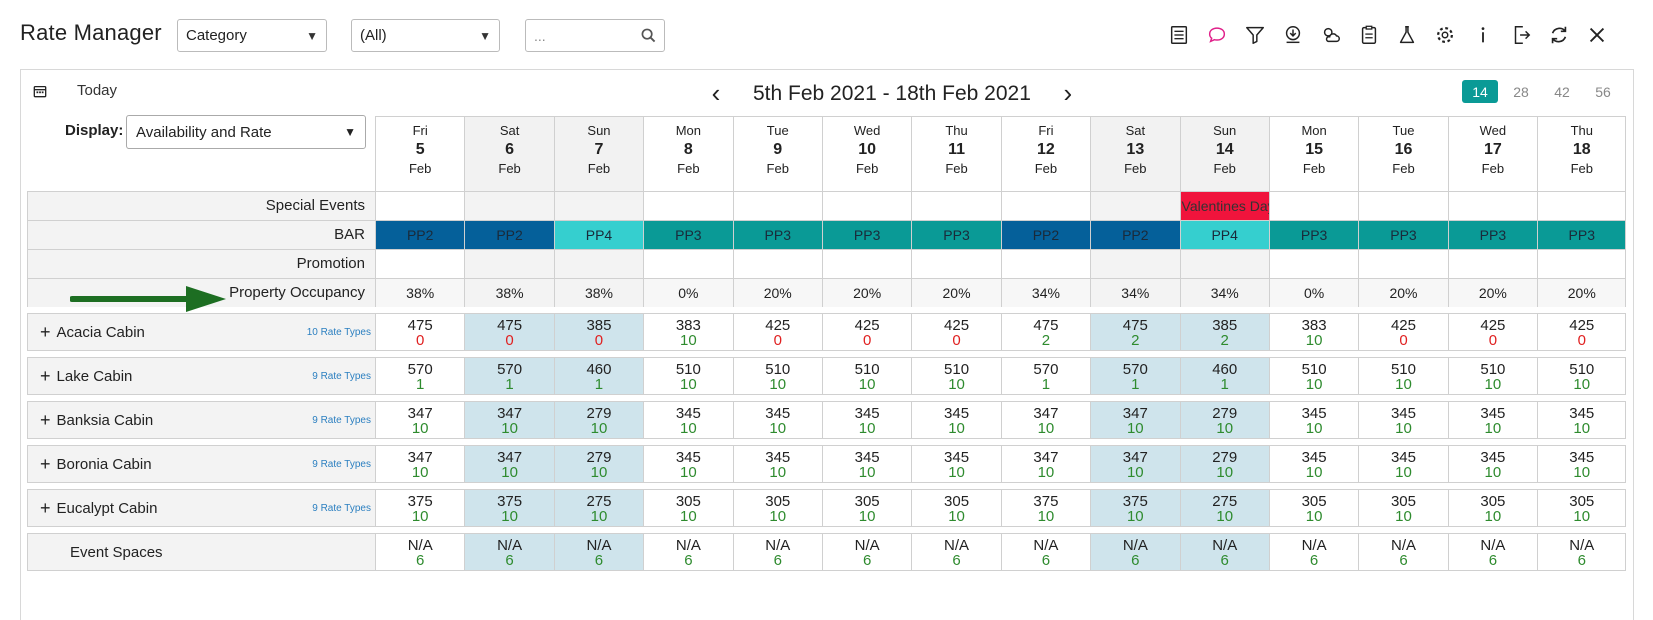 This screenshot has height=620, width=1653. I want to click on rate-cell: 383 10, so click(1313, 332).